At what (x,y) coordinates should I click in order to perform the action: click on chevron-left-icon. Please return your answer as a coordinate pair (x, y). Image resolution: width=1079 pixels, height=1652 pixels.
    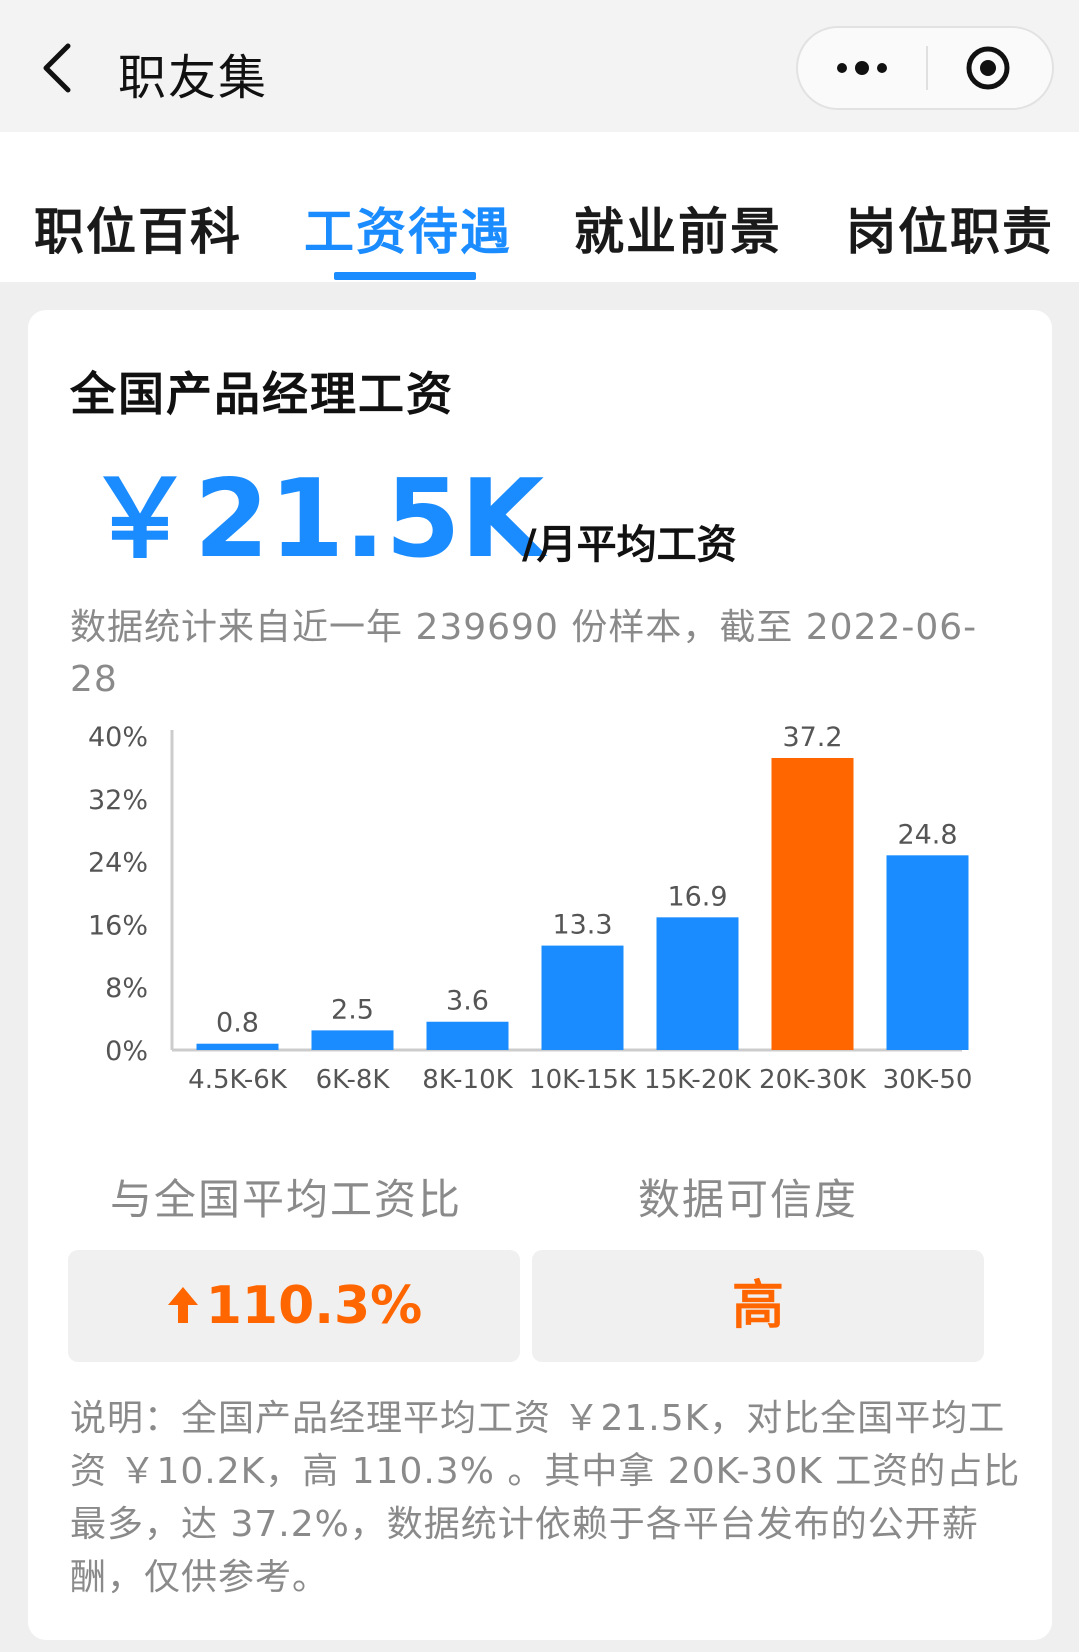
    Looking at the image, I should click on (57, 68).